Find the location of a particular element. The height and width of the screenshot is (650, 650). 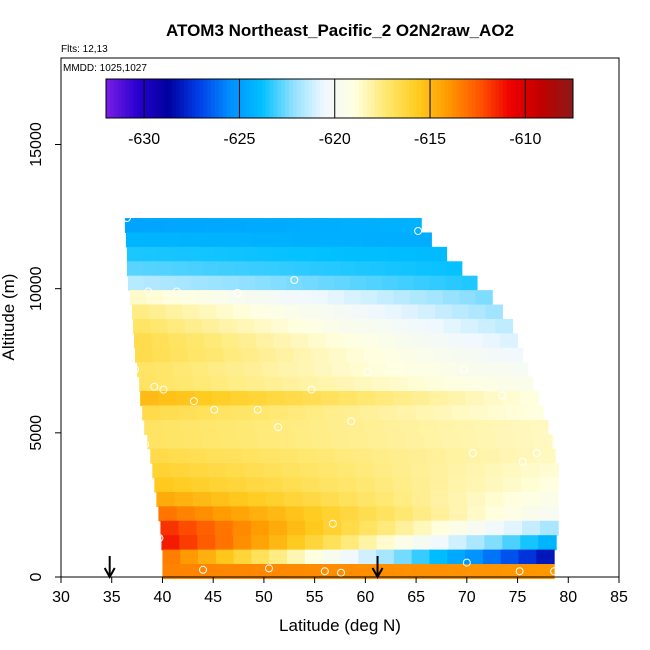

colorbar-tick-label: -625 is located at coordinates (239, 139).